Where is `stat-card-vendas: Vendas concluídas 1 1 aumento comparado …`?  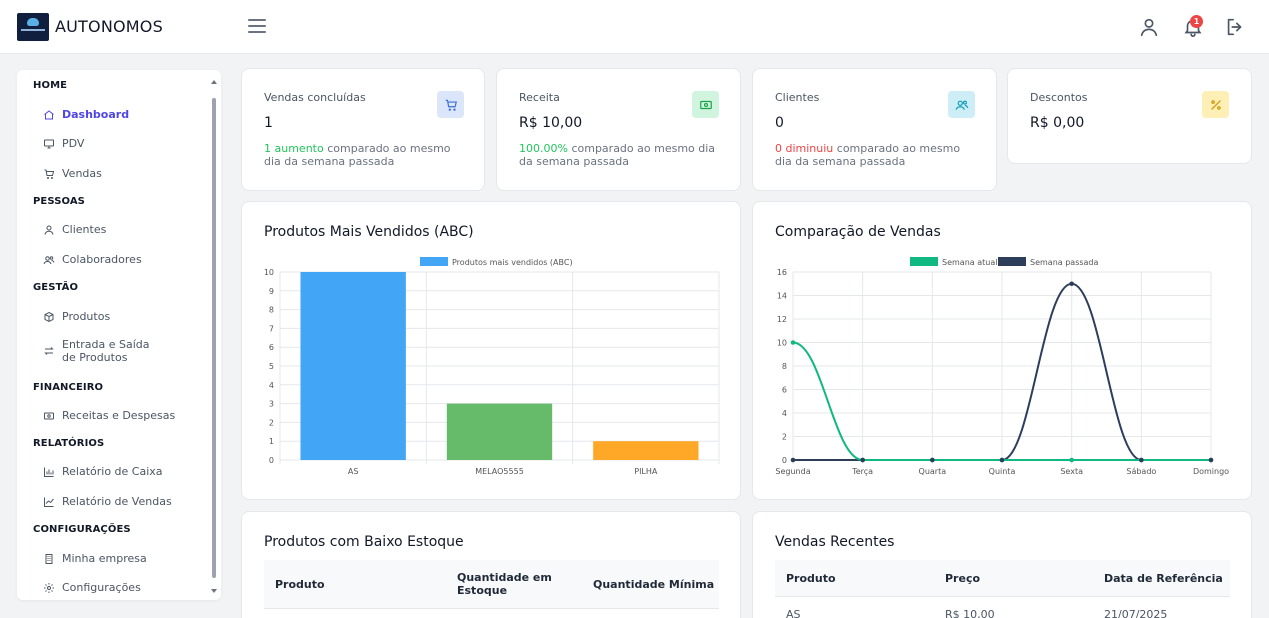 stat-card-vendas: Vendas concluídas 1 1 aumento comparado … is located at coordinates (363, 129).